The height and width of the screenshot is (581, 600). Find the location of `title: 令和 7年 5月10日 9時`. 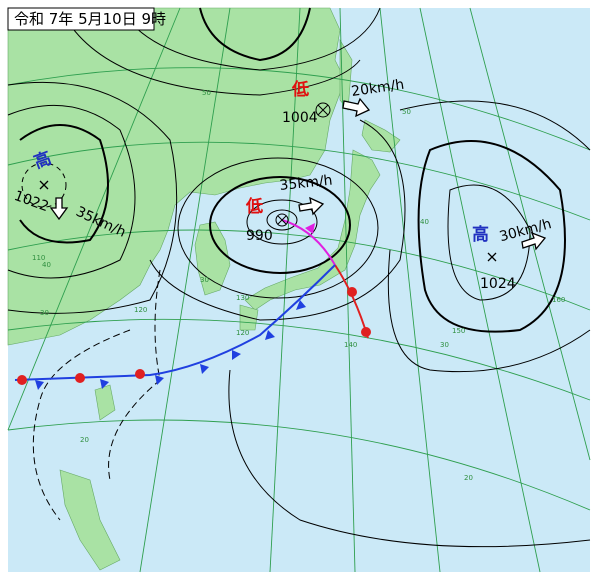

title: 令和 7年 5月10日 9時 is located at coordinates (90, 19).